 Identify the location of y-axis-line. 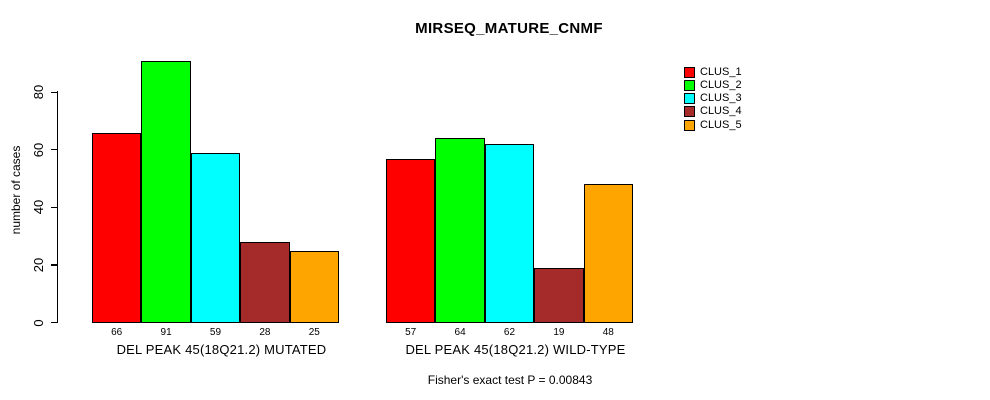
(58, 207).